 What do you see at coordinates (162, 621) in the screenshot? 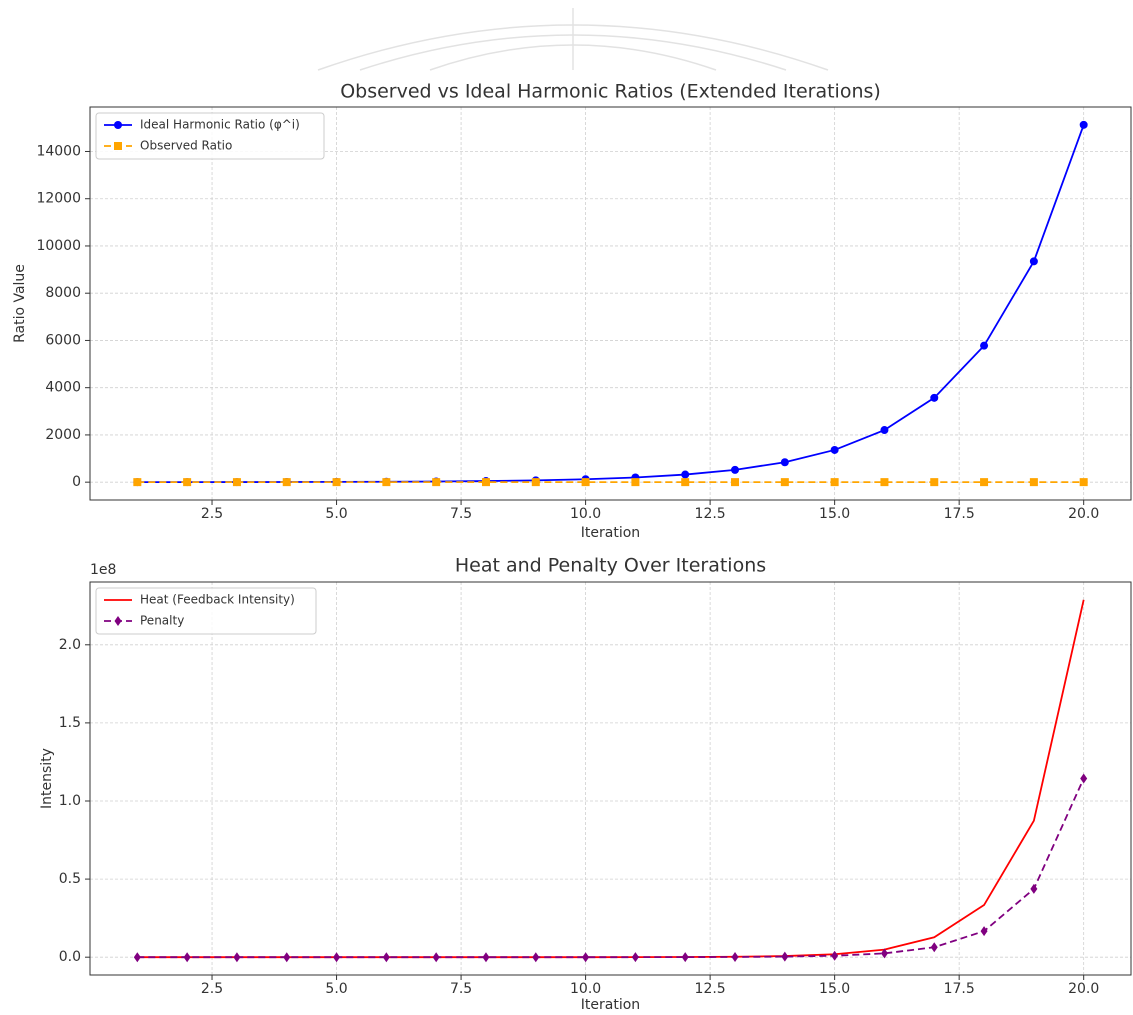
I see `legend-label: Penalty` at bounding box center [162, 621].